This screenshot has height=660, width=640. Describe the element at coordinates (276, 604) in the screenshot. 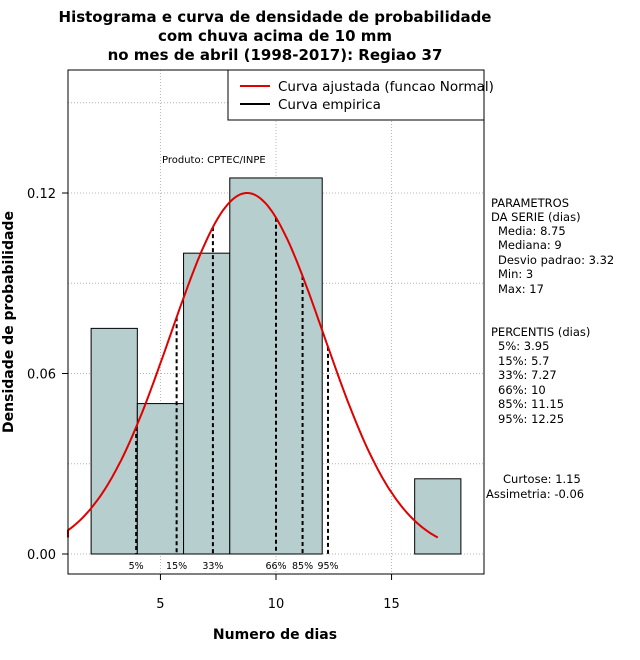

I see `x-tick-label: 10` at that location.